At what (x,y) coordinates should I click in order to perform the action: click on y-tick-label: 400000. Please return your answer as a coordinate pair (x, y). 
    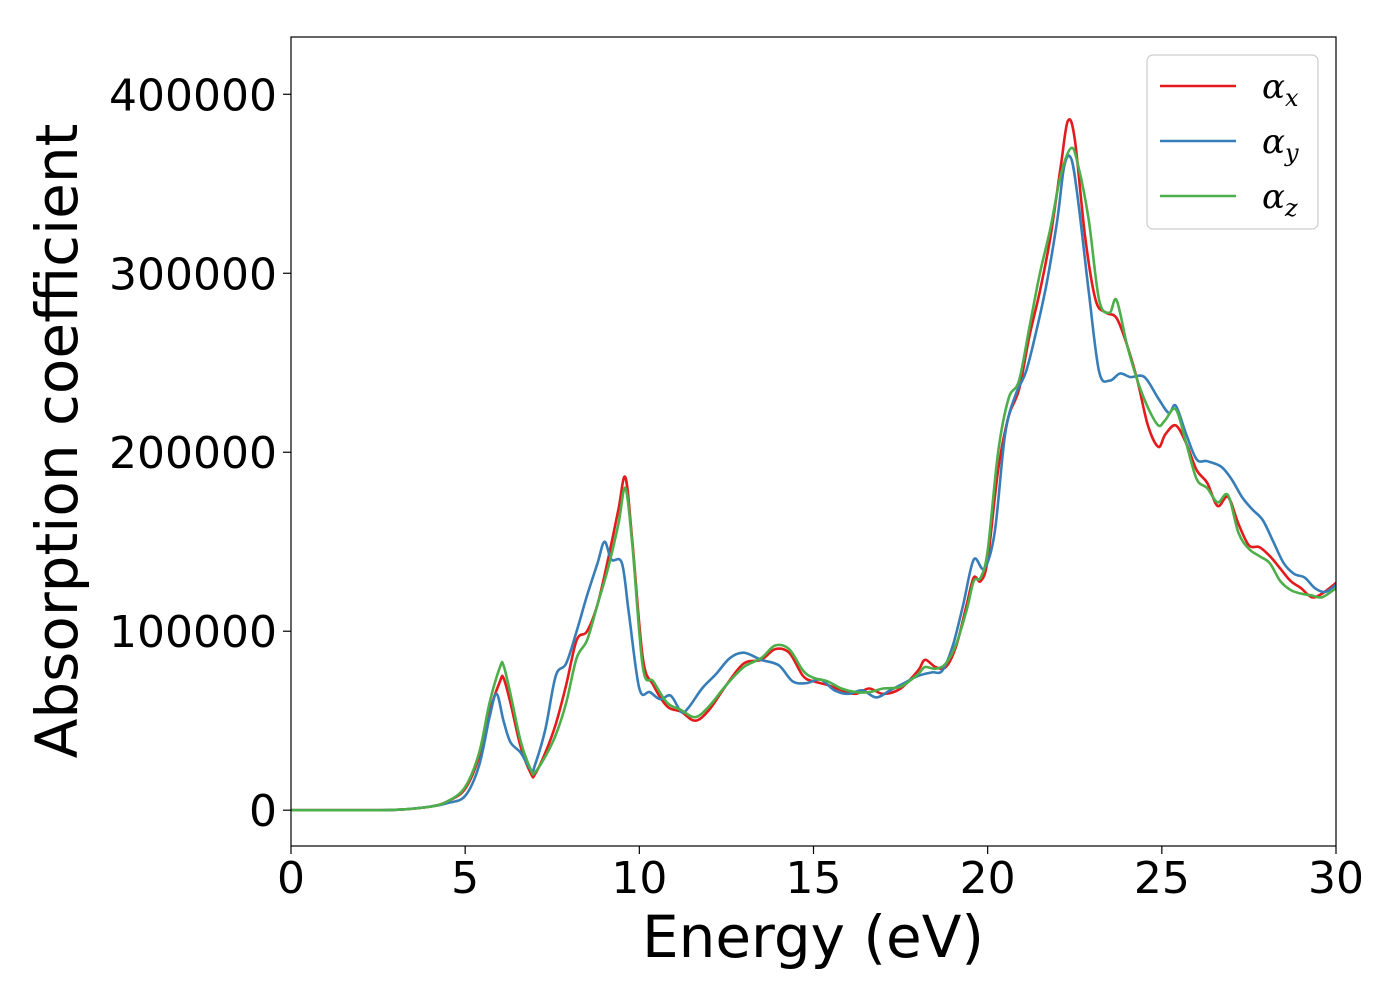
    Looking at the image, I should click on (193, 95).